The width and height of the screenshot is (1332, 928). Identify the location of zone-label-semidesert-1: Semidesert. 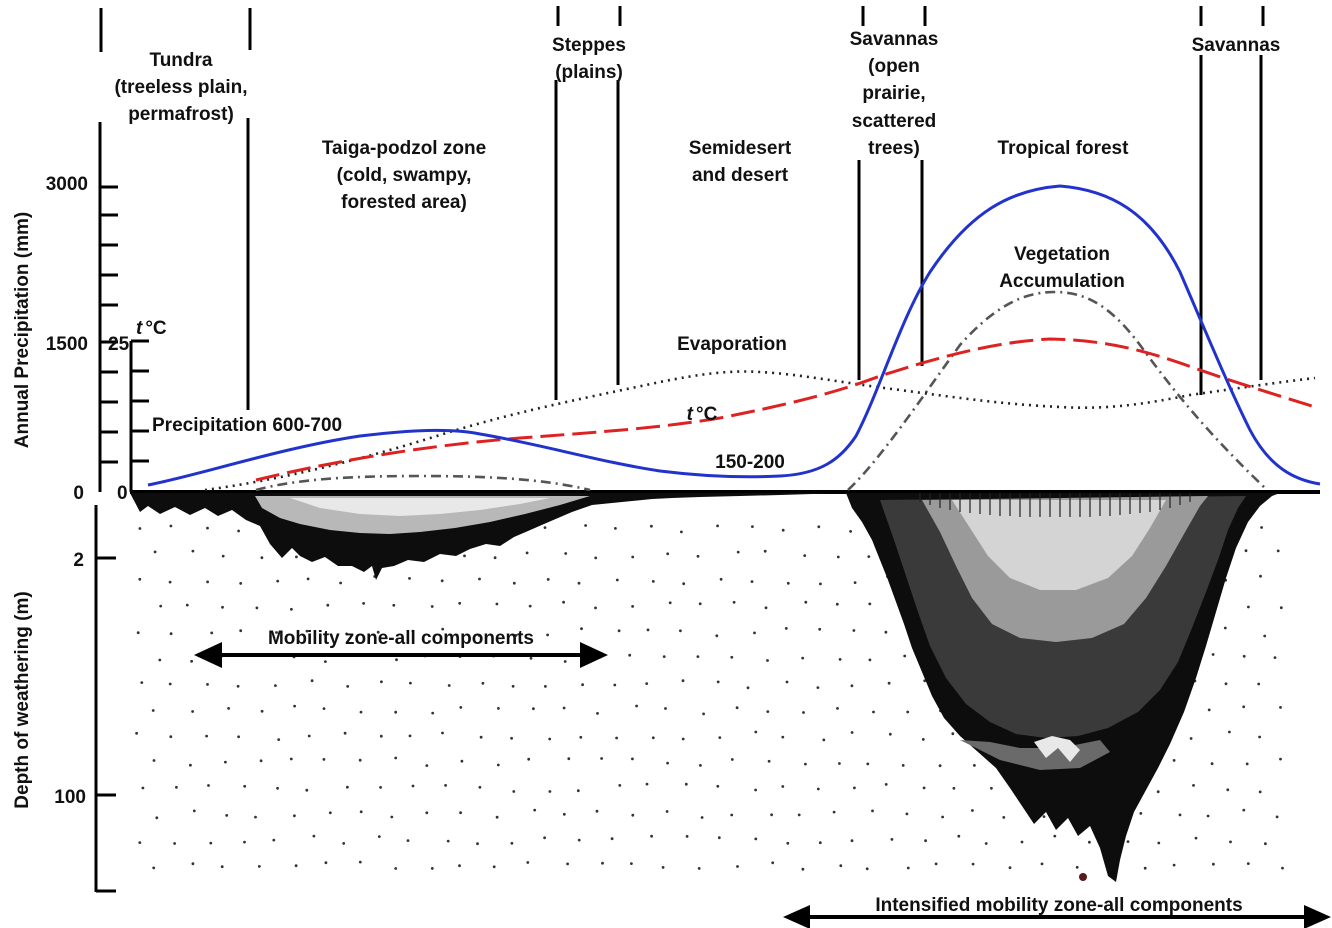
(740, 148).